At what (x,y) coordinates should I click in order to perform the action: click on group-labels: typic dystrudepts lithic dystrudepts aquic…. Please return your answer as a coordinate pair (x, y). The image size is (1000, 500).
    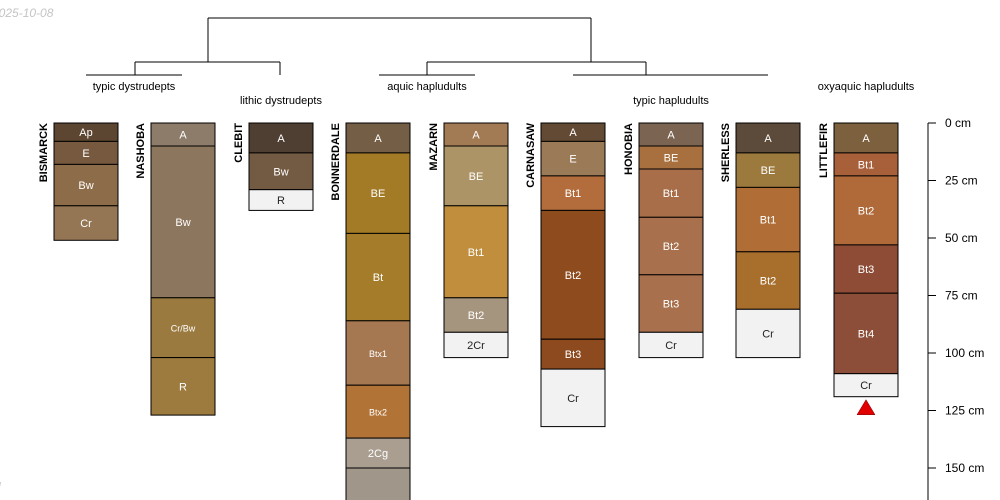
    Looking at the image, I should click on (504, 94).